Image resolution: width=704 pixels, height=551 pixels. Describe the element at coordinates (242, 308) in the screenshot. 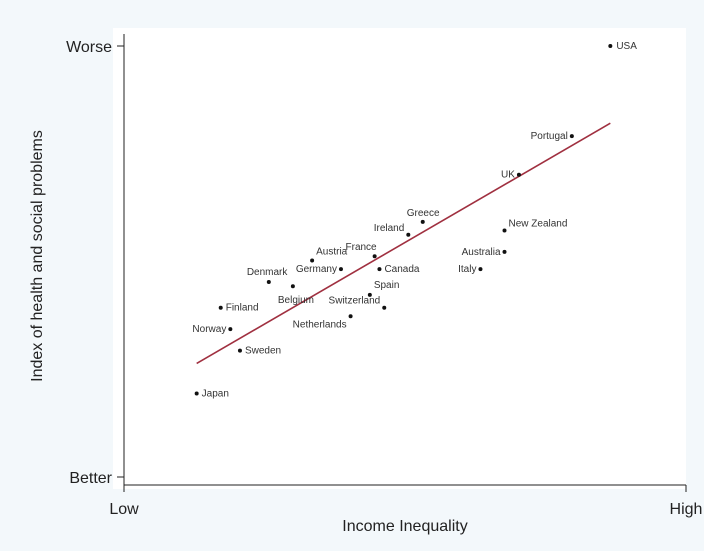

I see `data-point-label: Finland` at that location.